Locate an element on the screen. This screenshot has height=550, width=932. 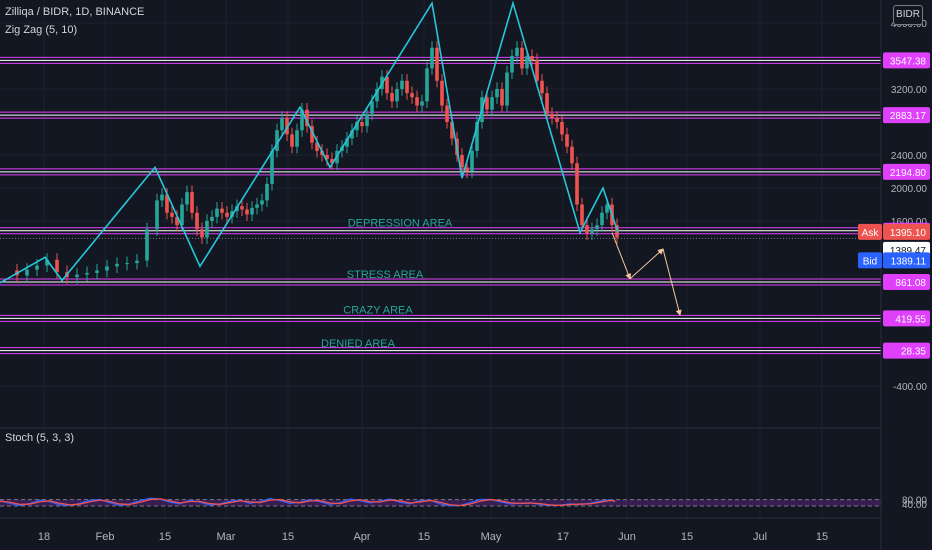
zone-label: CRAZY AREA is located at coordinates (378, 310).